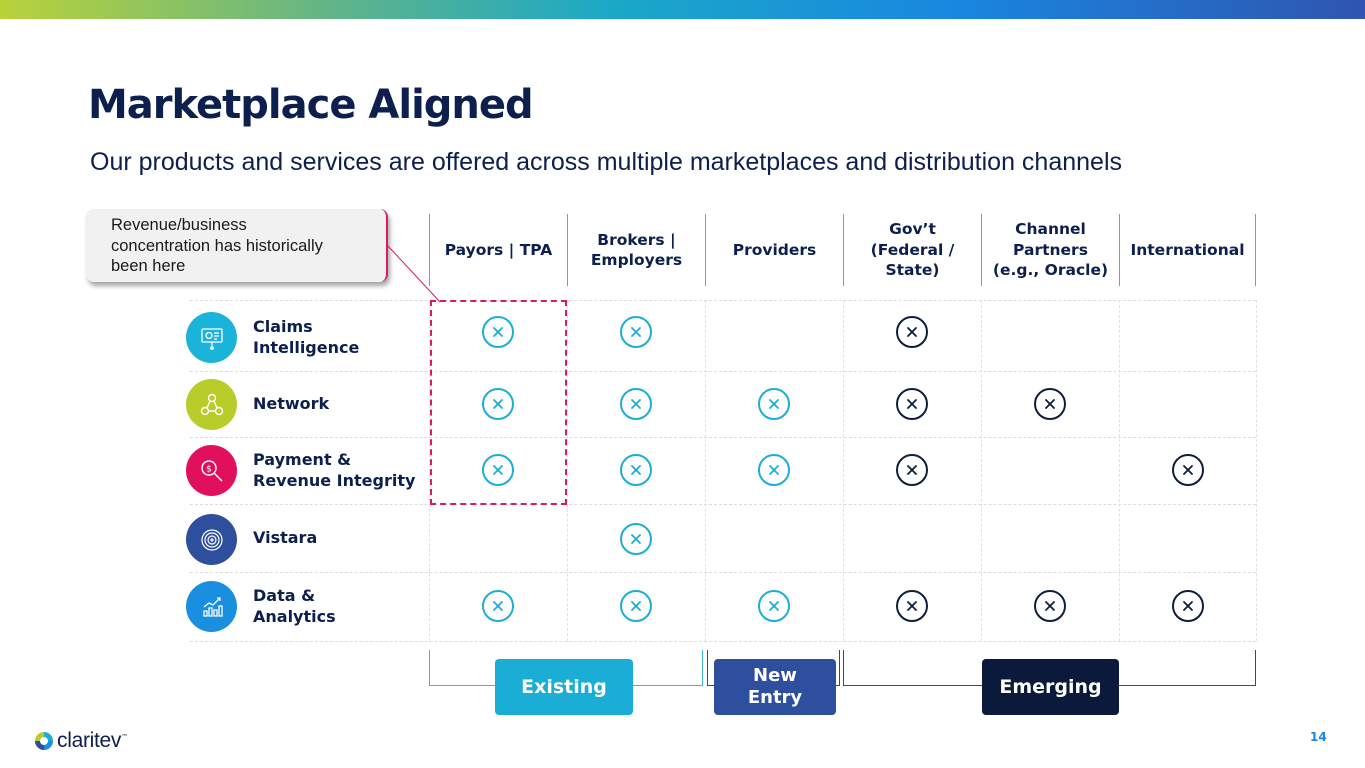 The width and height of the screenshot is (1365, 768). I want to click on concentration-highlight-box, so click(498, 402).